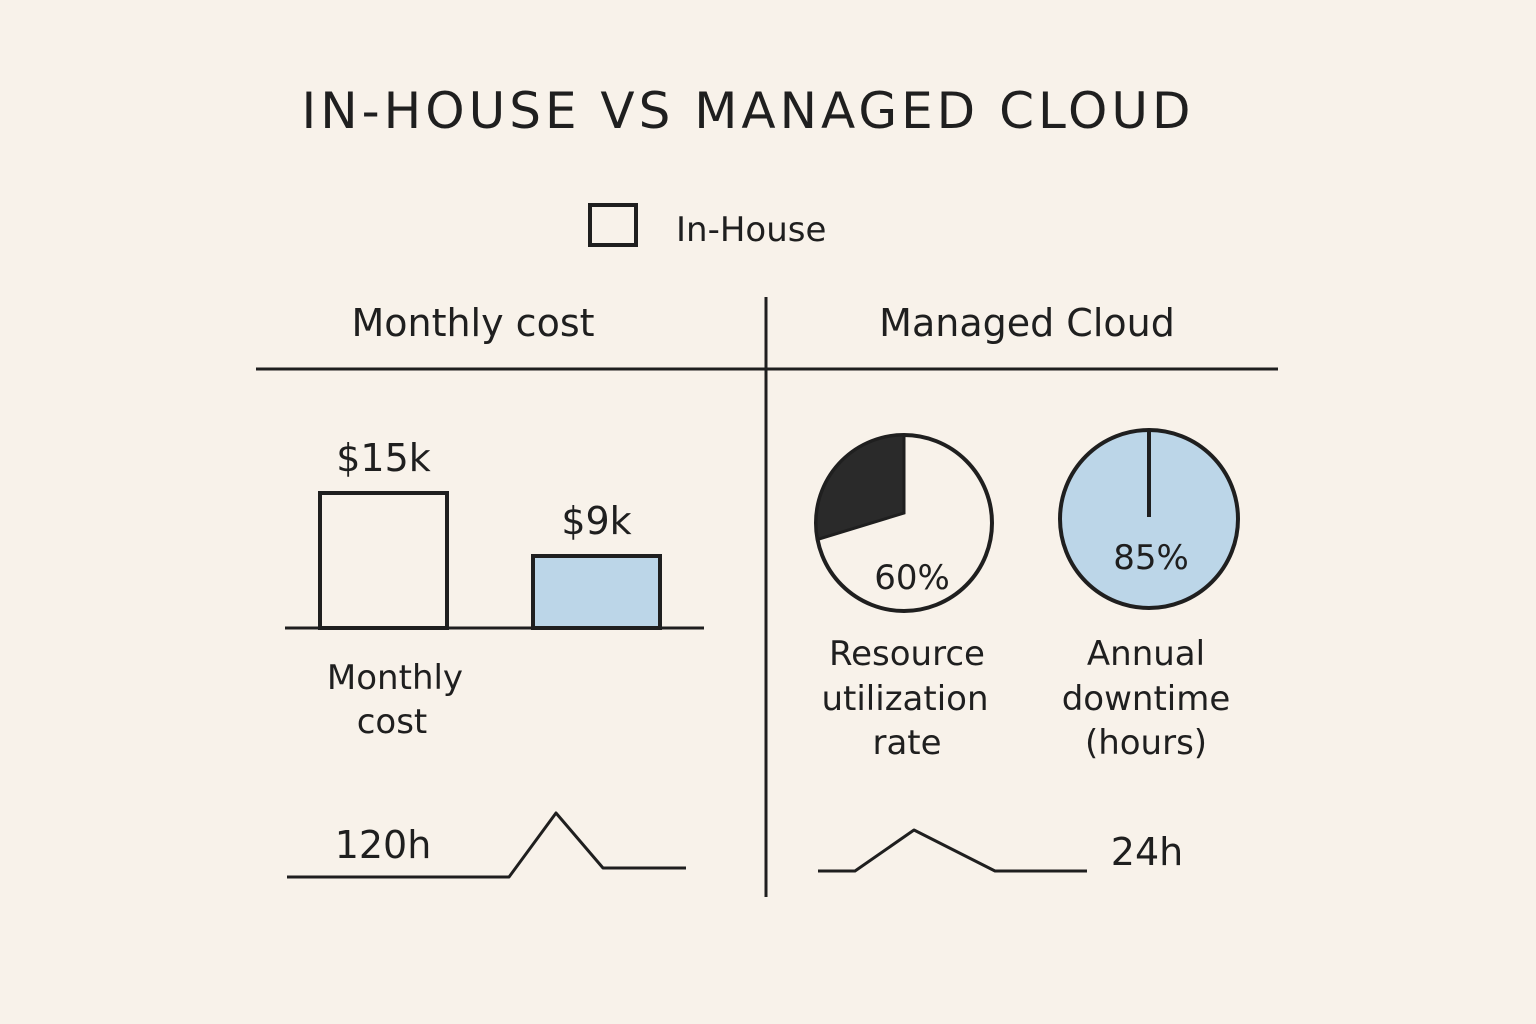  What do you see at coordinates (1151, 558) in the screenshot?
I see `pie-value-label: 85%` at bounding box center [1151, 558].